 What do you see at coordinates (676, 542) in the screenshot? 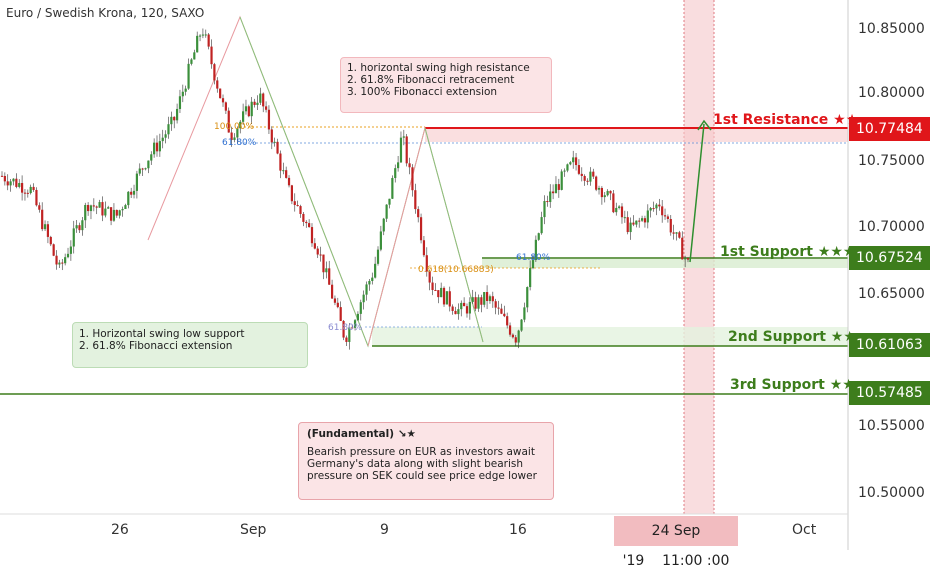
I see `date-time-tag: 24 Sep '19 11:00 :00` at bounding box center [676, 542].